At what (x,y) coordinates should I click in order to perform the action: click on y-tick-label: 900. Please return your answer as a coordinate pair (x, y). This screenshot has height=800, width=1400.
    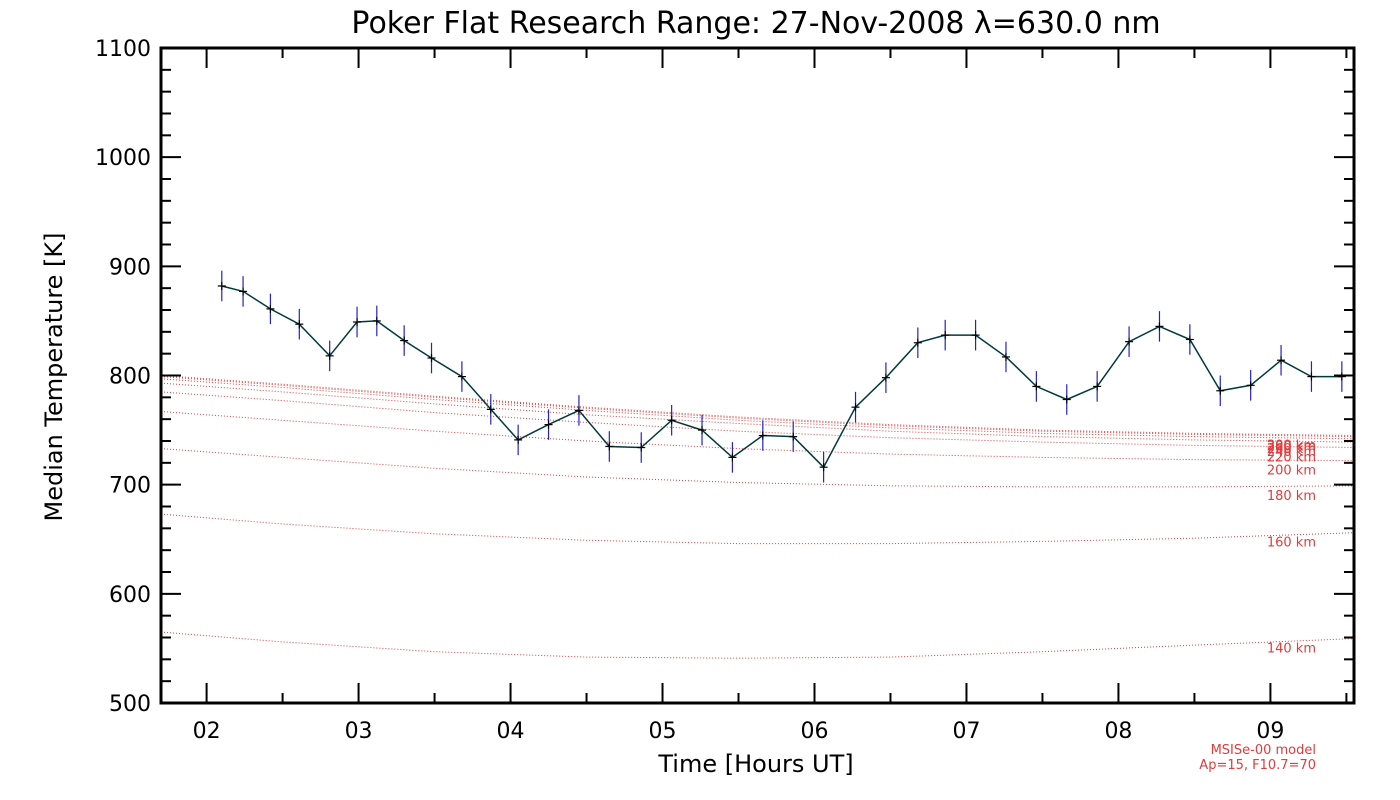
    Looking at the image, I should click on (130, 267).